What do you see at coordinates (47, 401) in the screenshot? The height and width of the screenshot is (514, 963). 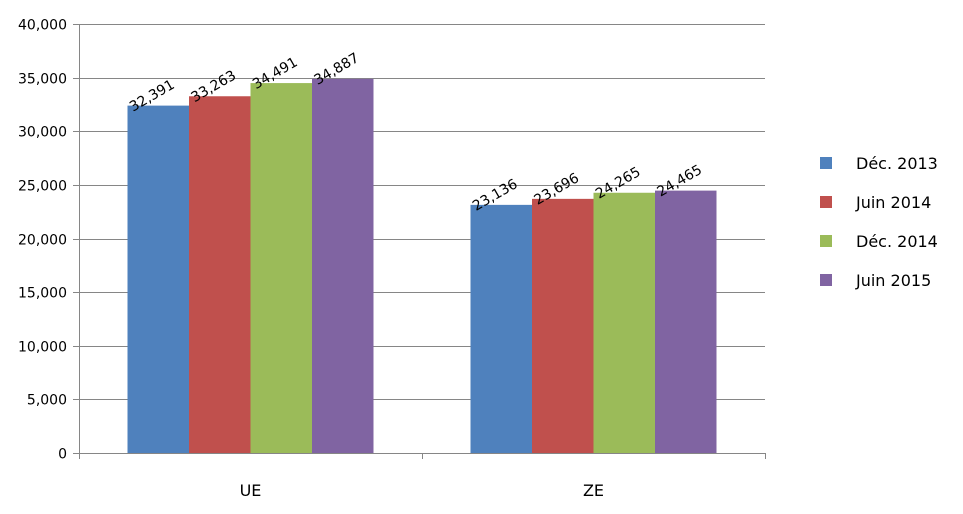 I see `y-tick-label: 5,000` at bounding box center [47, 401].